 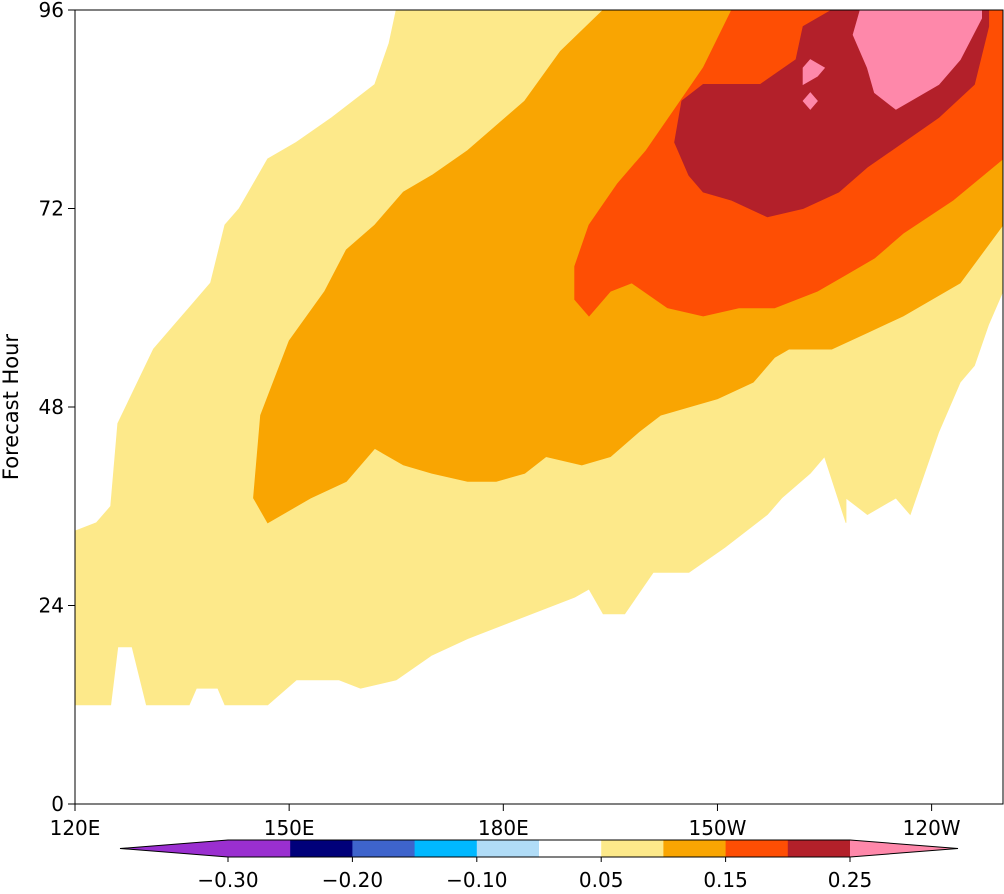 What do you see at coordinates (601, 880) in the screenshot?
I see `colorbar-tick-label: 0.05` at bounding box center [601, 880].